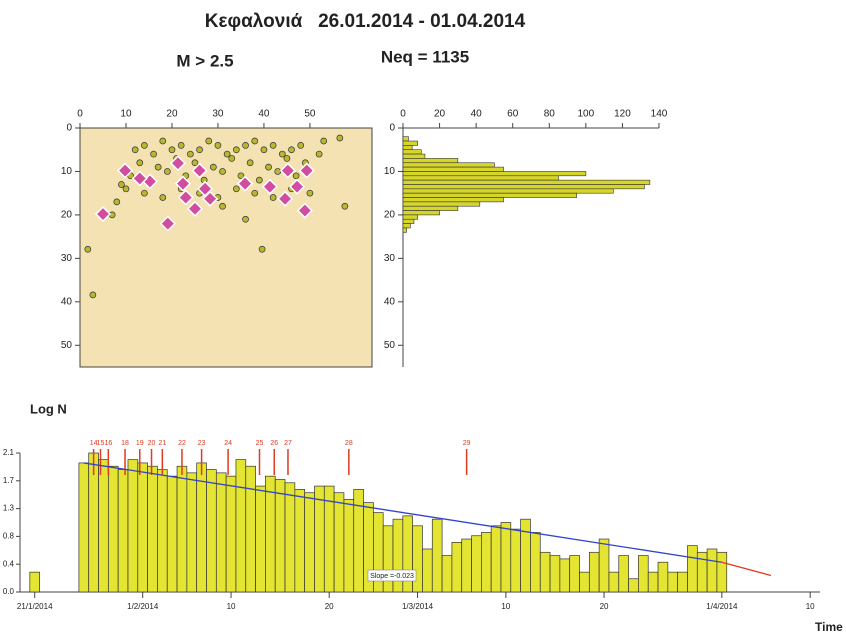 Image resolution: width=846 pixels, height=637 pixels. What do you see at coordinates (260, 443) in the screenshot?
I see `event-label: 25` at bounding box center [260, 443].